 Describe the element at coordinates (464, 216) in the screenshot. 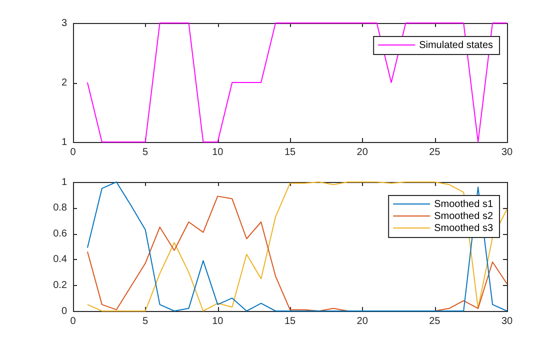

I see `legend-label: Smoothed s2` at that location.